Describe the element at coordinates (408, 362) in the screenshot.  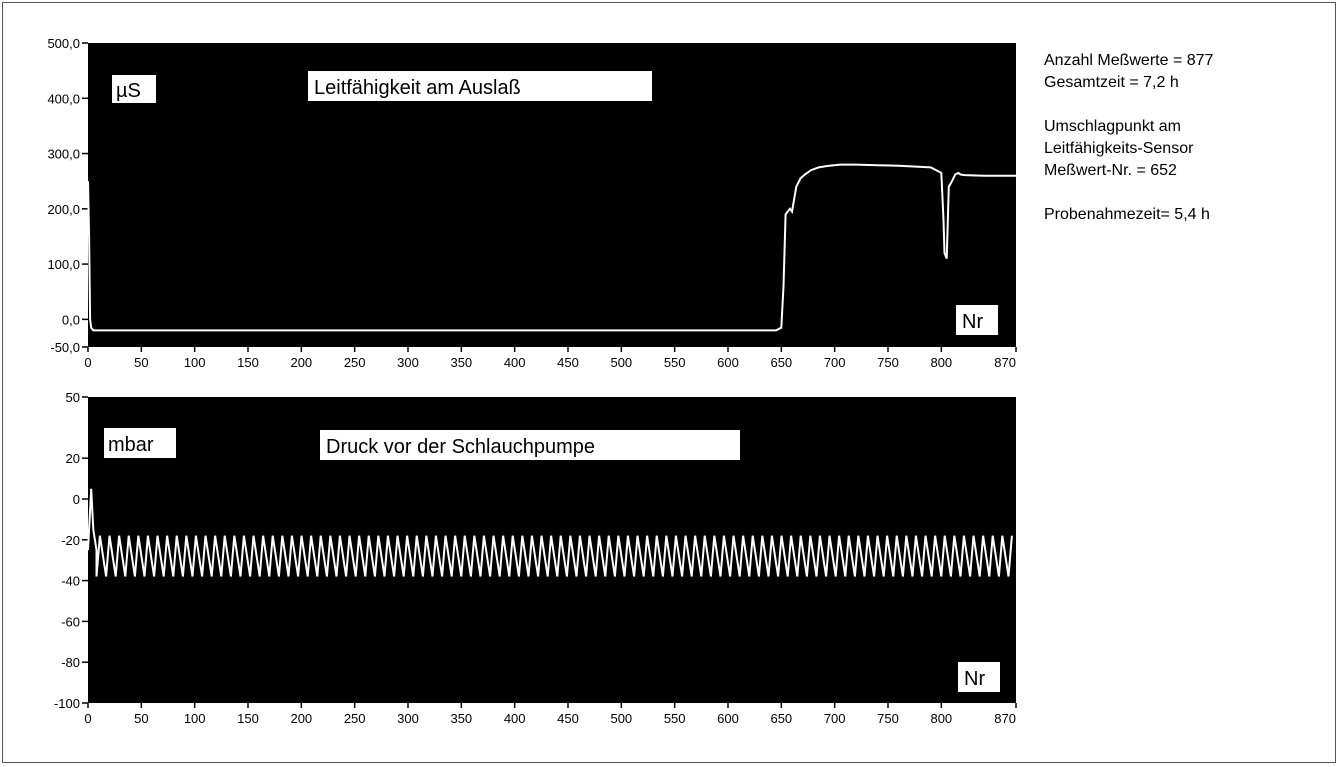
I see `conductivity-x-tick-label: 300` at that location.